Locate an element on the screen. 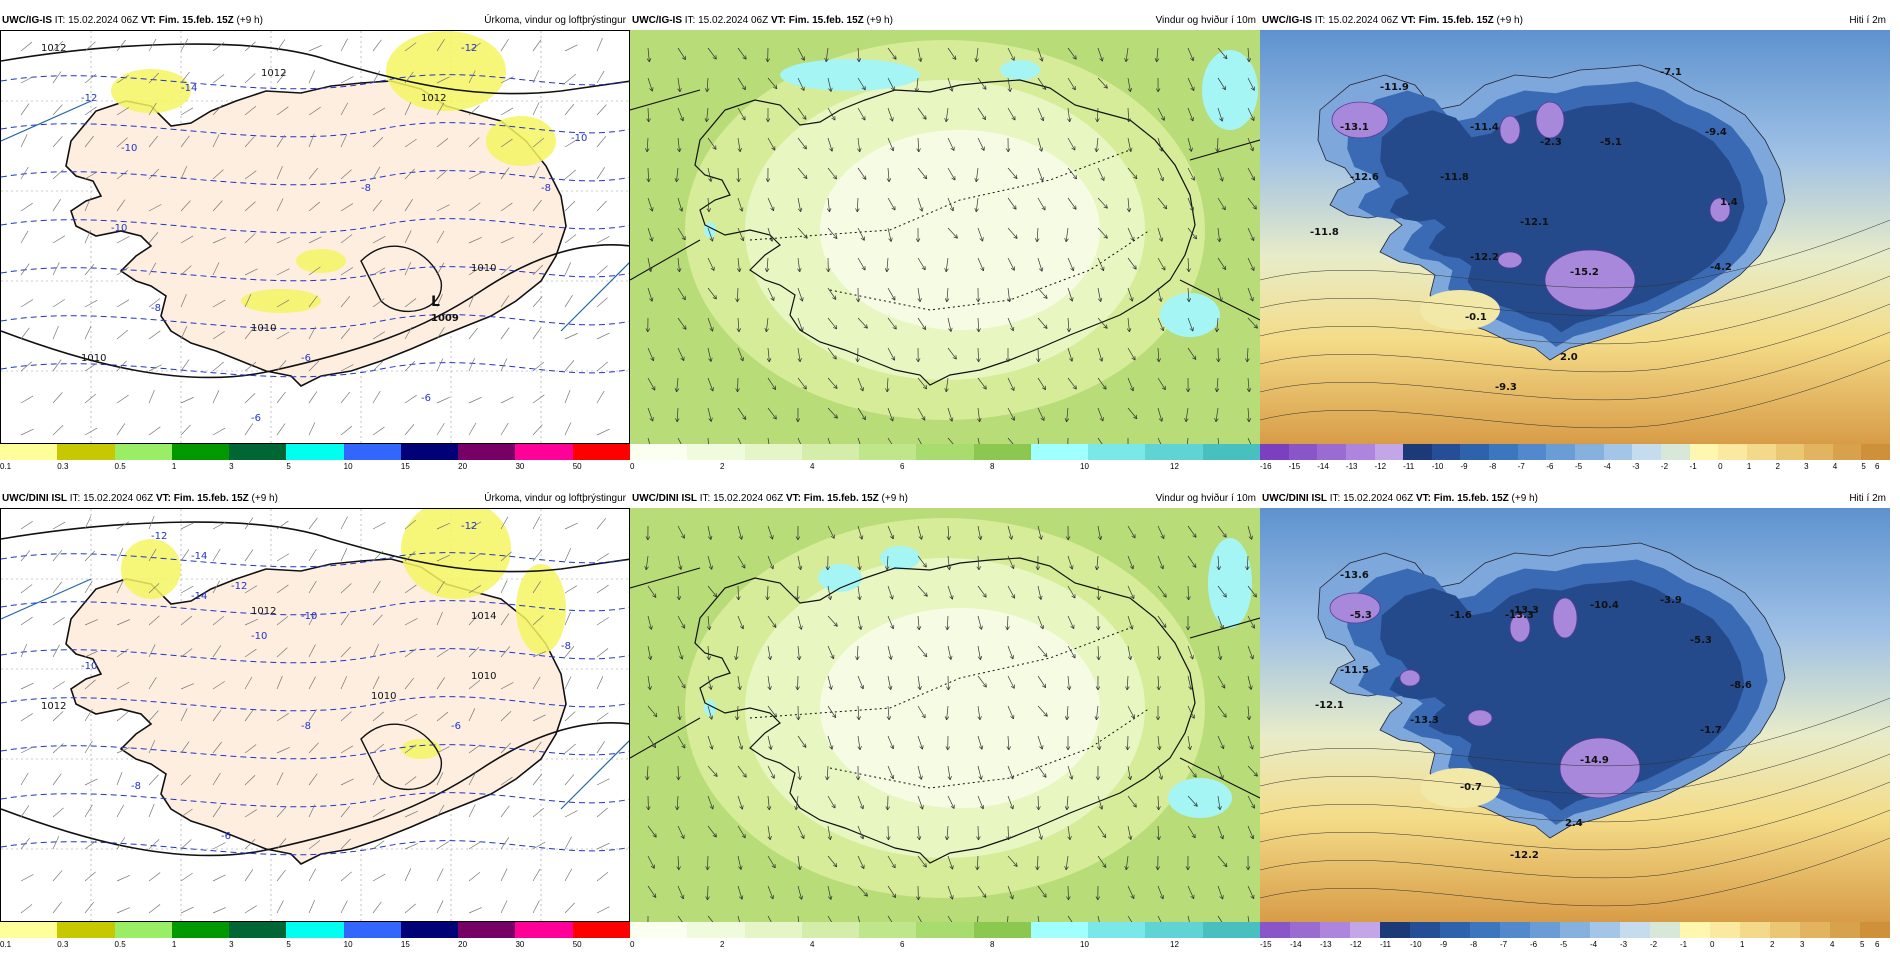  temperature-label: -0.1 is located at coordinates (1476, 317).